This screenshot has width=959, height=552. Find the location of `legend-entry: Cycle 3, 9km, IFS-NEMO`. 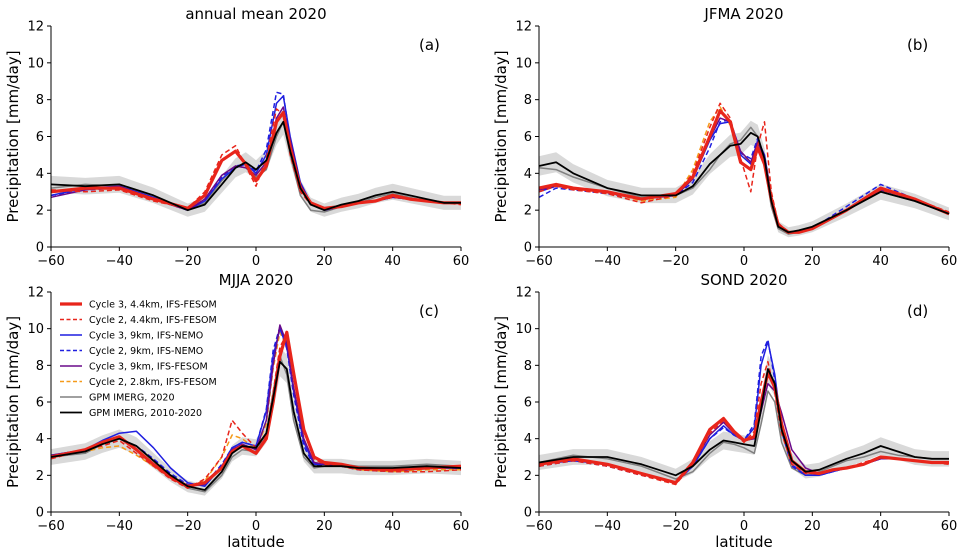

legend-entry: Cycle 3, 9km, IFS-NEMO is located at coordinates (146, 336).